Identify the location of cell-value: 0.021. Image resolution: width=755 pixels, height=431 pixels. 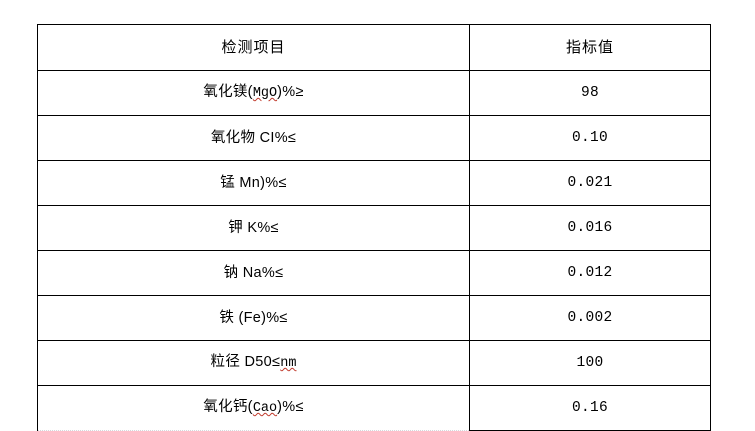
(590, 183).